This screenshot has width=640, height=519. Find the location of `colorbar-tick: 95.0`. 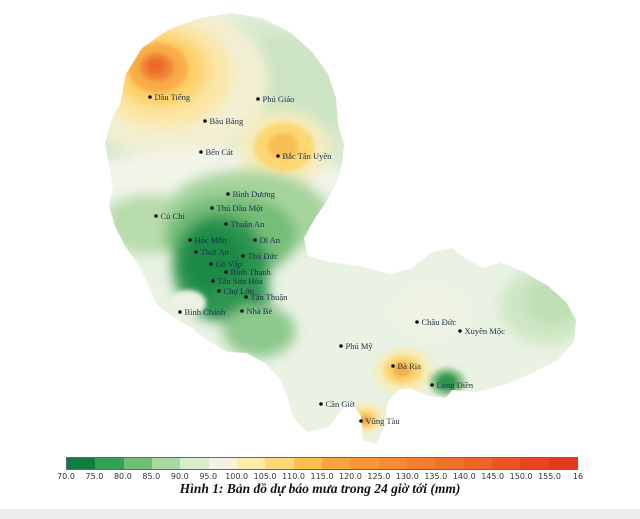

colorbar-tick: 95.0 is located at coordinates (208, 476).